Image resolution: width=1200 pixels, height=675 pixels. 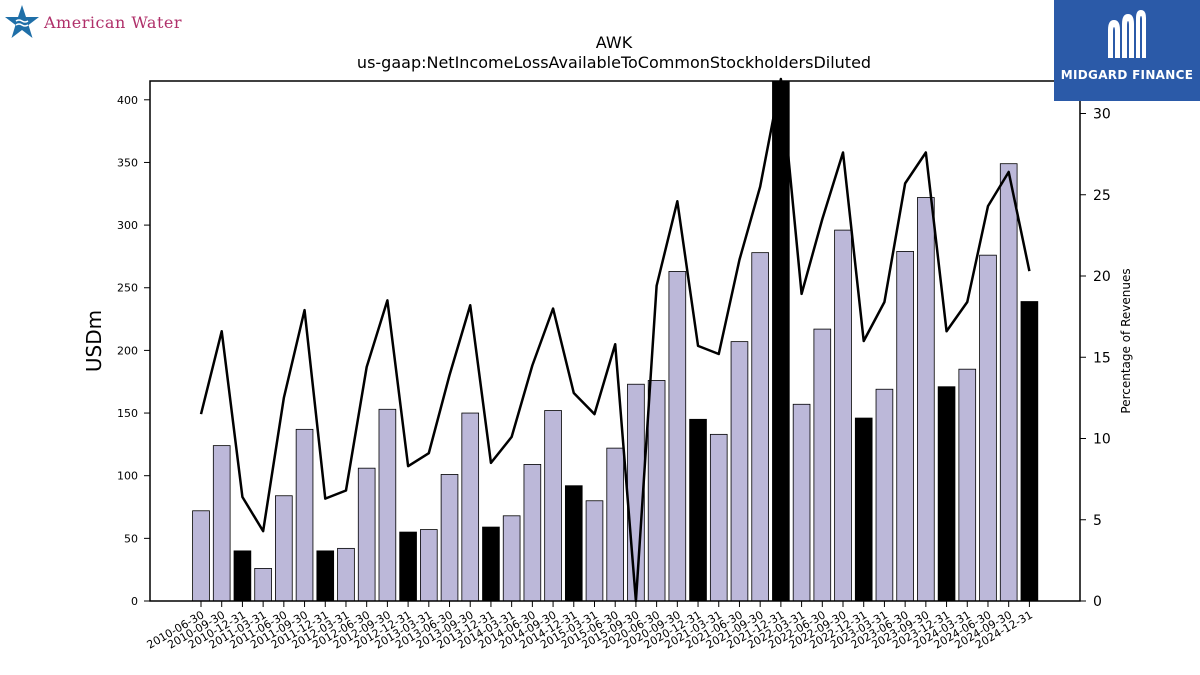 What do you see at coordinates (134, 601) in the screenshot?
I see `y-tick-label: 0` at bounding box center [134, 601].